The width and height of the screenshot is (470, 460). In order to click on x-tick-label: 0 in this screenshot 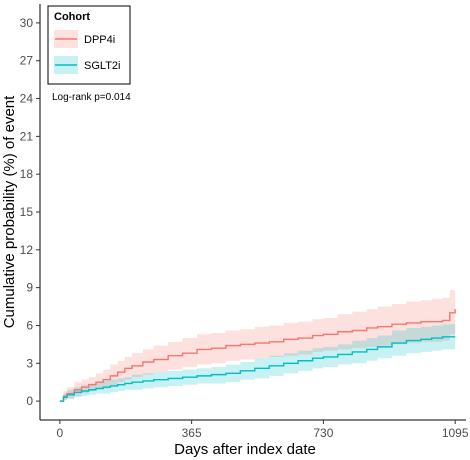, I will do `click(60, 433)`.